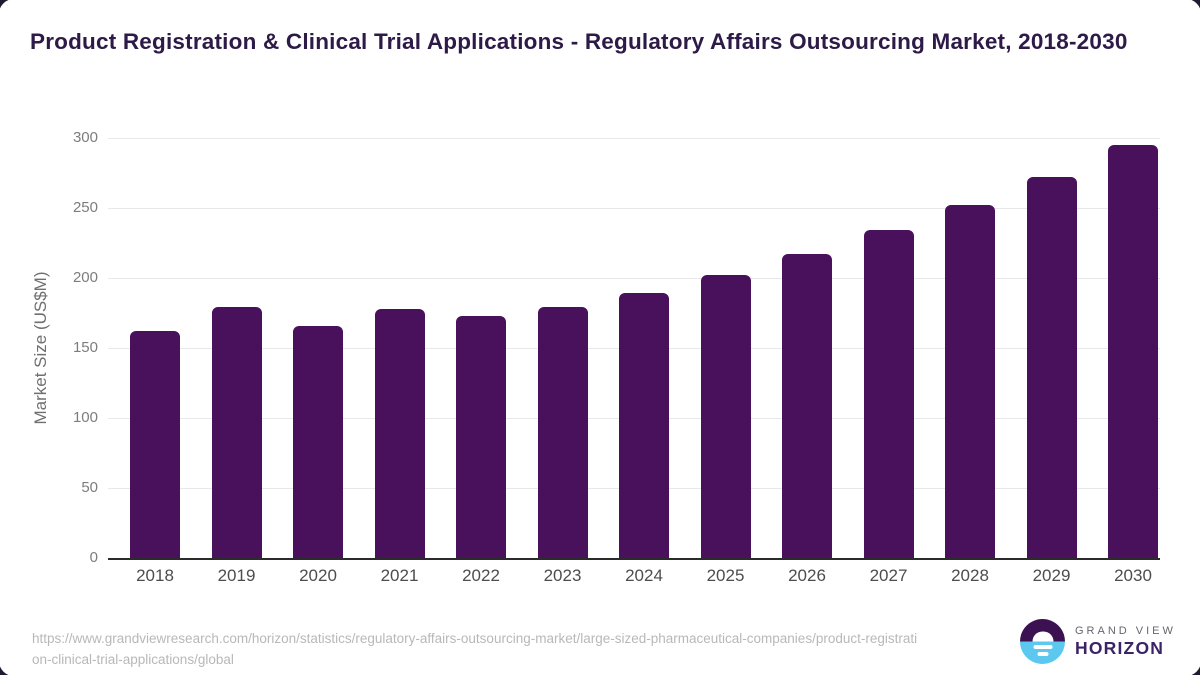 Image resolution: width=1200 pixels, height=675 pixels. Describe the element at coordinates (644, 425) in the screenshot. I see `bar-2024` at that location.